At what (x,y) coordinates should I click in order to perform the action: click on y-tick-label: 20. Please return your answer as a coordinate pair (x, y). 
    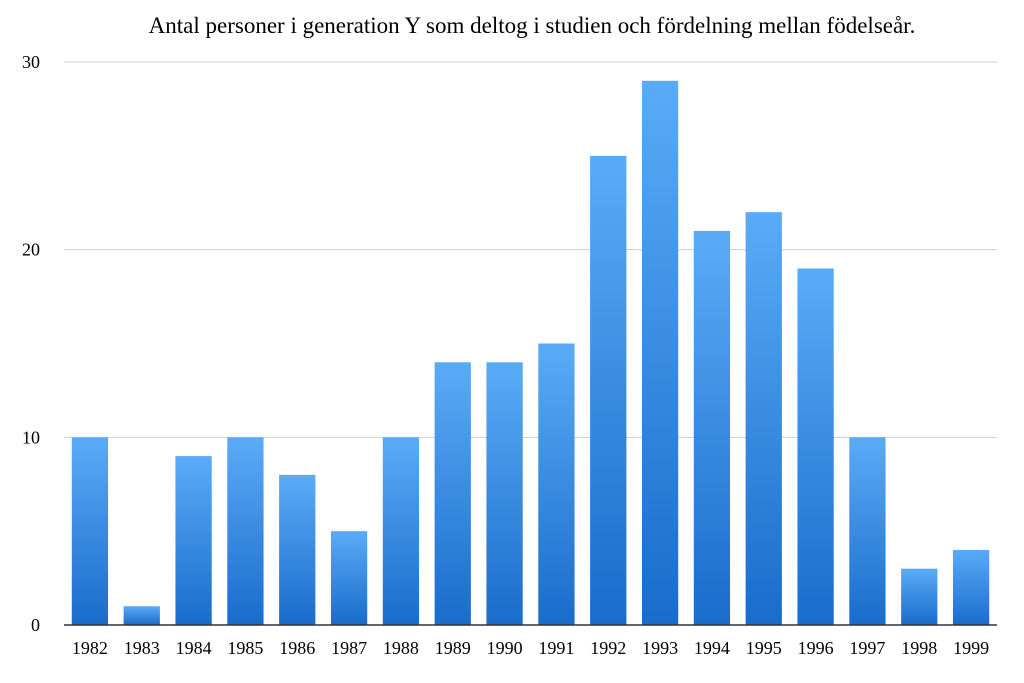
    Looking at the image, I should click on (31, 250).